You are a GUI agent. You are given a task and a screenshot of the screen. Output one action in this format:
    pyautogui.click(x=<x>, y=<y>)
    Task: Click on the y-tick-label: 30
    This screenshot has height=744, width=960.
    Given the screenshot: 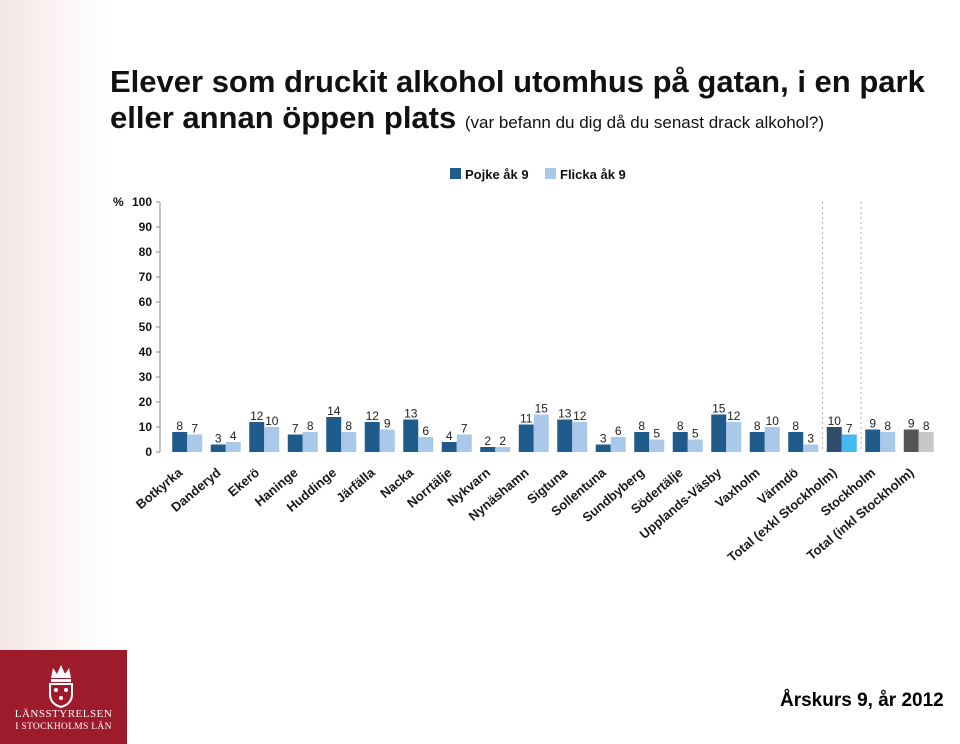 What is the action you would take?
    pyautogui.click(x=146, y=377)
    